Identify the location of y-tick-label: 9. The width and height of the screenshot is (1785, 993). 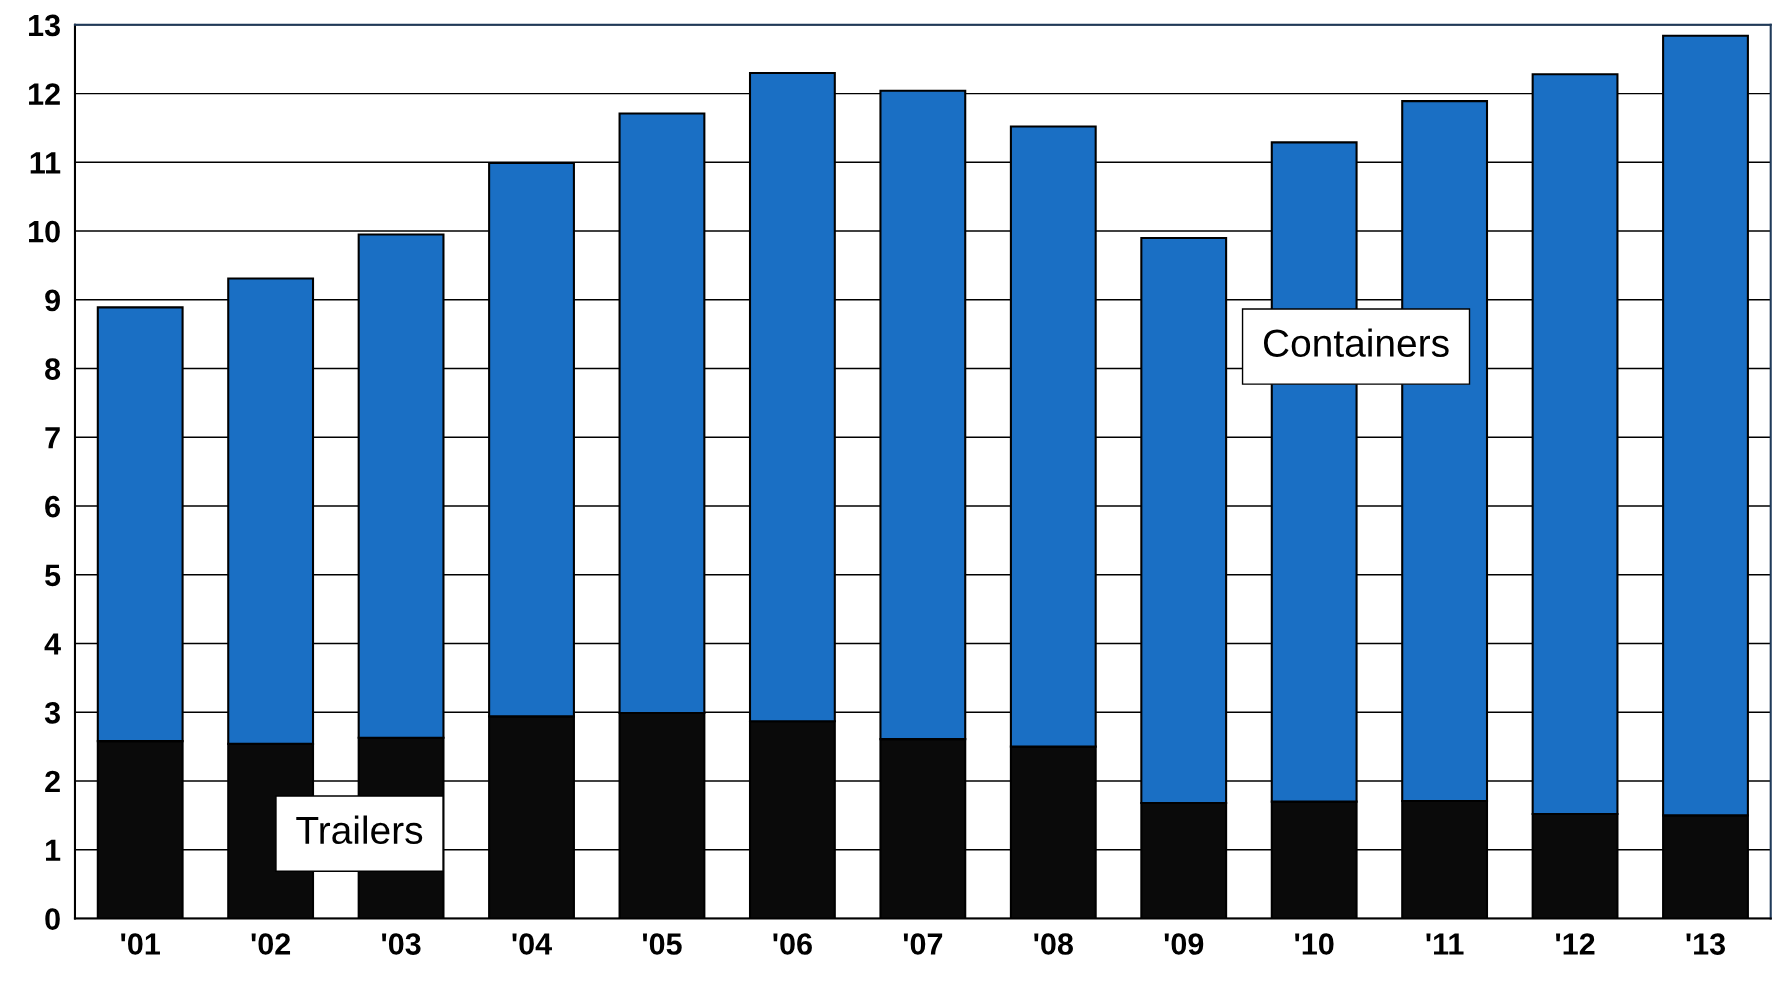
(52, 300).